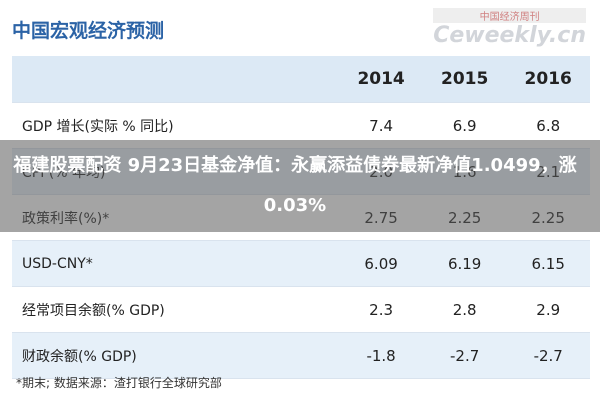 The image size is (600, 400). Describe the element at coordinates (176, 355) in the screenshot. I see `row-label: 财政余额(% GDP)` at that location.